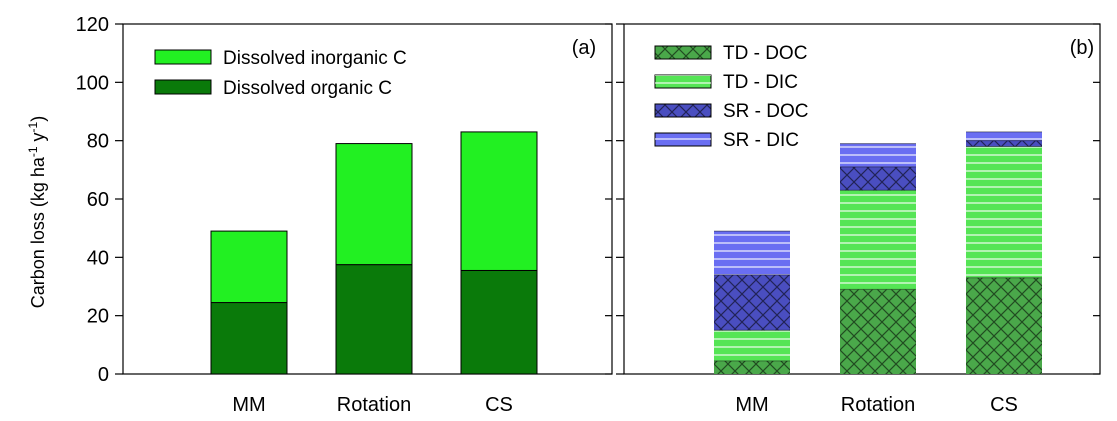 The height and width of the screenshot is (421, 1117). What do you see at coordinates (1004, 325) in the screenshot?
I see `bar-cs-td-doc-hatch` at bounding box center [1004, 325].